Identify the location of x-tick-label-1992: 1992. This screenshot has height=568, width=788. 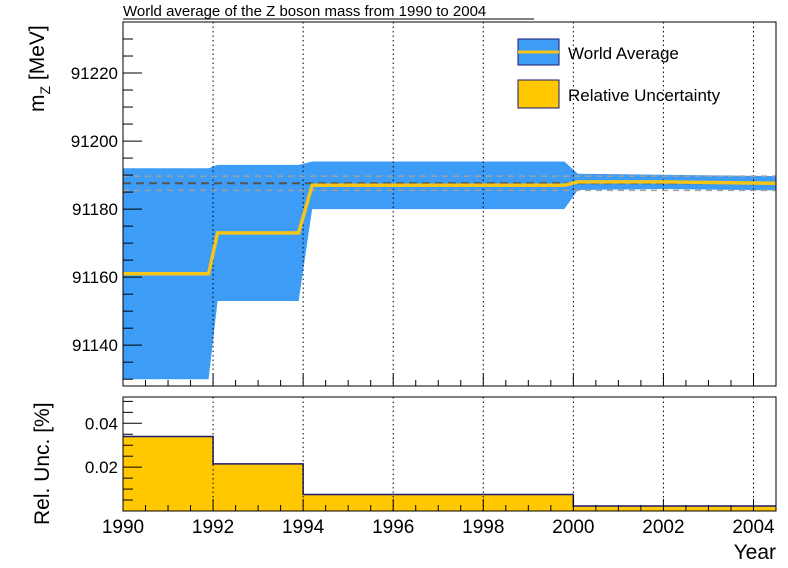
(213, 527).